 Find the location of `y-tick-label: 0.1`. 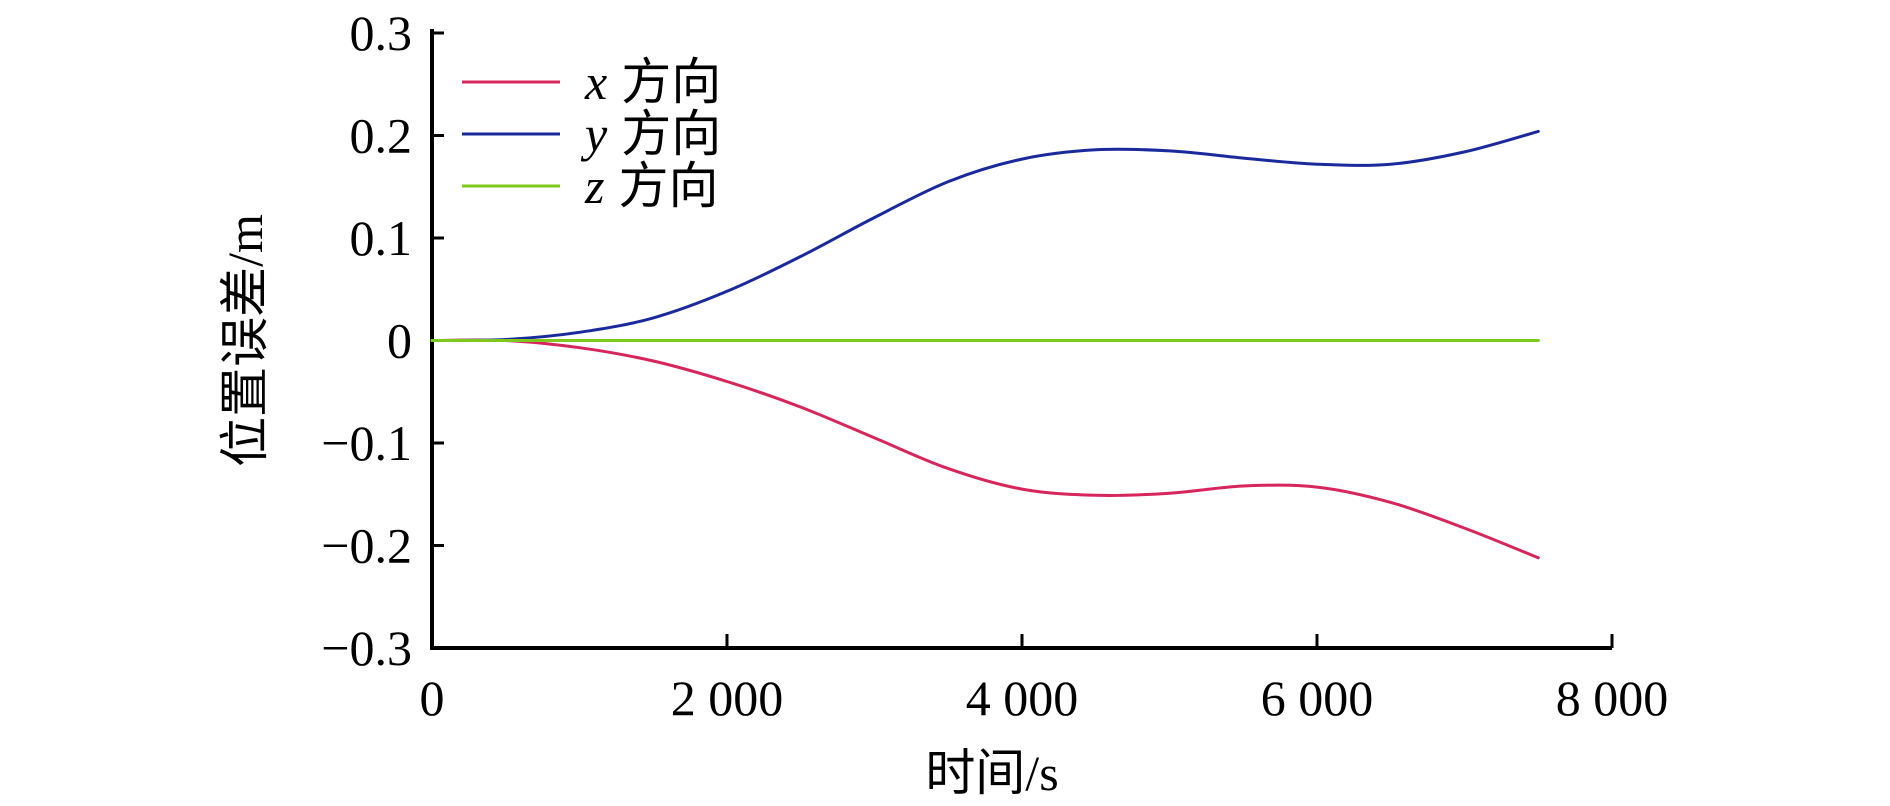

y-tick-label: 0.1 is located at coordinates (381, 238).